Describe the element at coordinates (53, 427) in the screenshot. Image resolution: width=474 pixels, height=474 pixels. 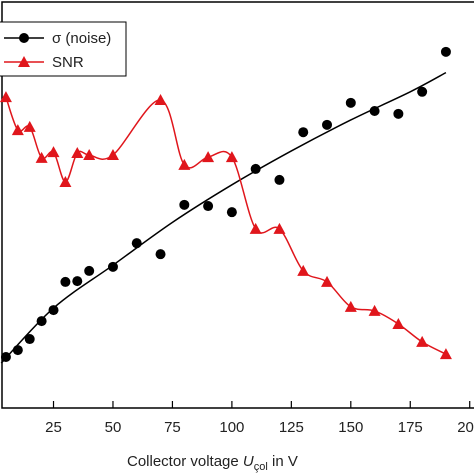
I see `x-tick-label: 25` at that location.